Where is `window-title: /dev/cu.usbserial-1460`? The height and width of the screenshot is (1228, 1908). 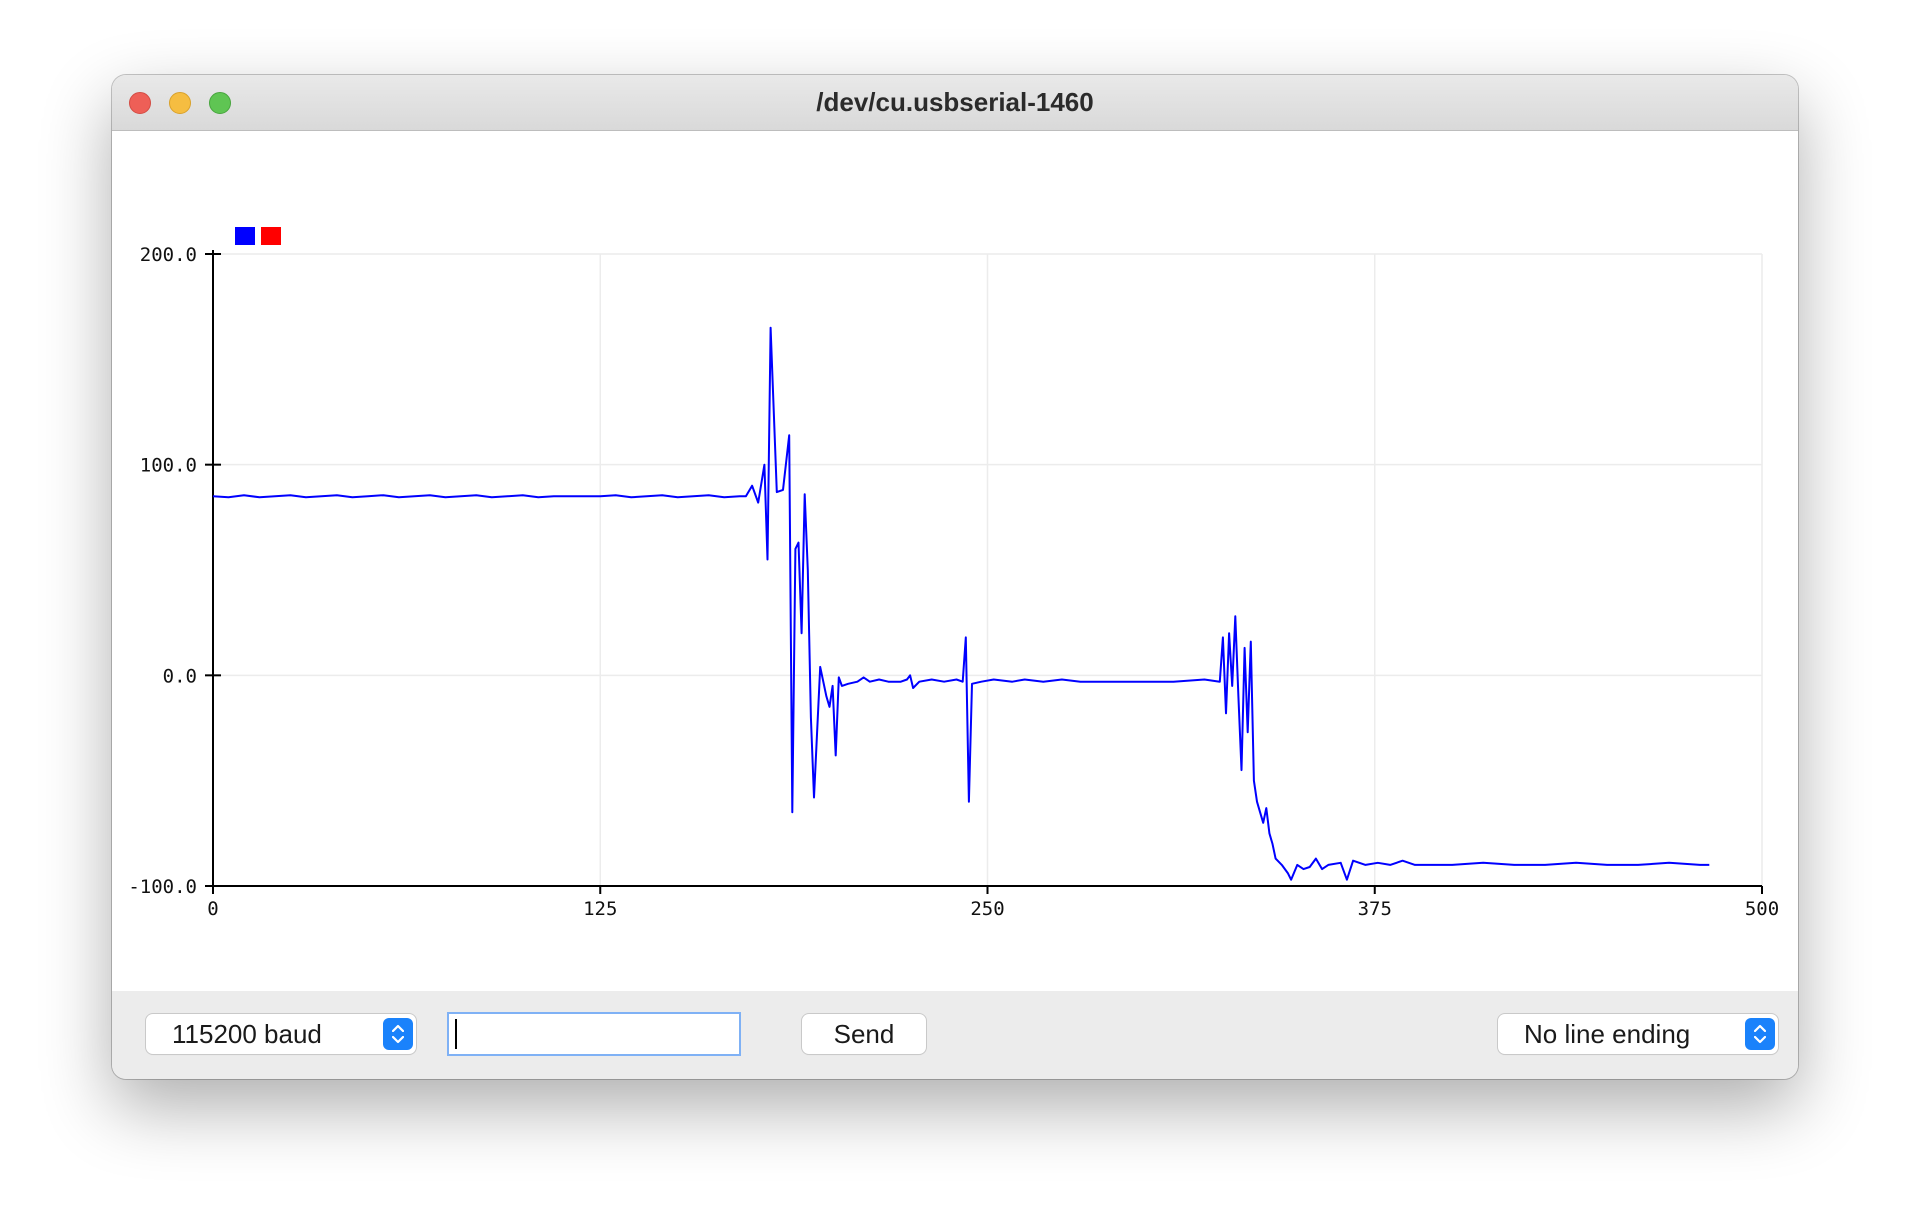 window-title: /dev/cu.usbserial-1460 is located at coordinates (955, 102).